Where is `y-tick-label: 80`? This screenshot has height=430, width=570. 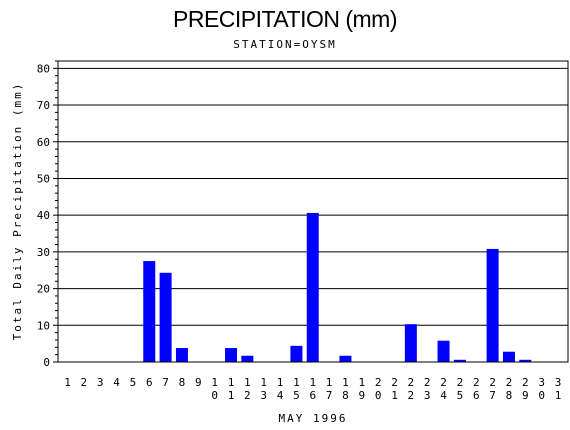
y-tick-label: 80 is located at coordinates (43, 68).